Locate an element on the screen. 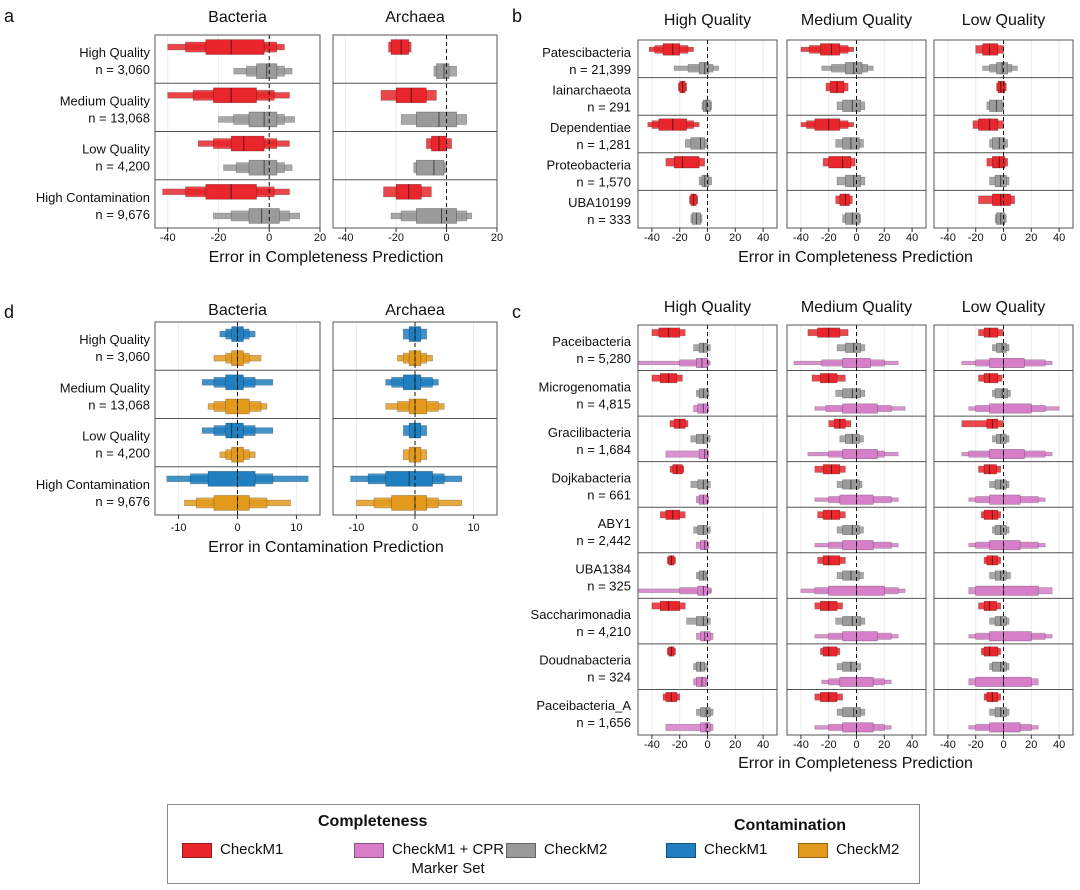 The height and width of the screenshot is (890, 1080). panel-c-column-title: Low Quality is located at coordinates (1004, 307).